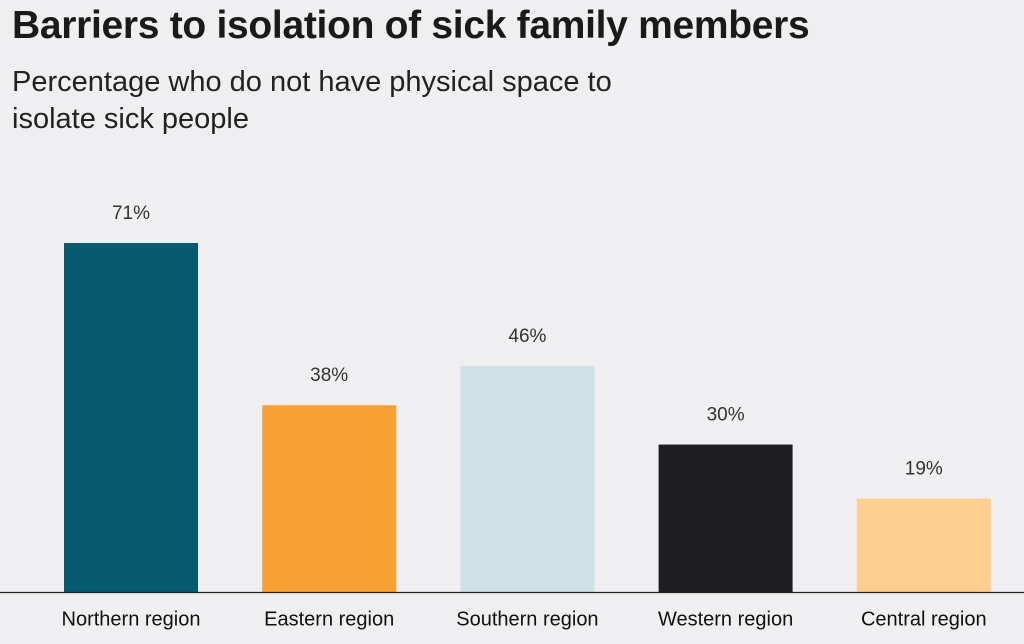  I want to click on x-tick-label: Northern region, so click(131, 619).